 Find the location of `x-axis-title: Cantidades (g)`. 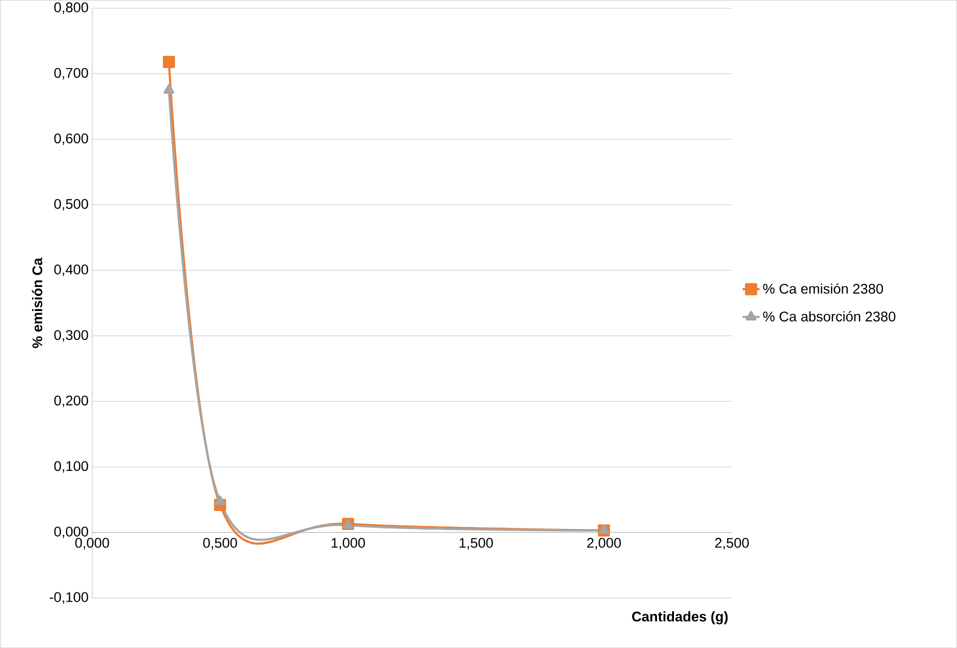

x-axis-title: Cantidades (g) is located at coordinates (680, 617).